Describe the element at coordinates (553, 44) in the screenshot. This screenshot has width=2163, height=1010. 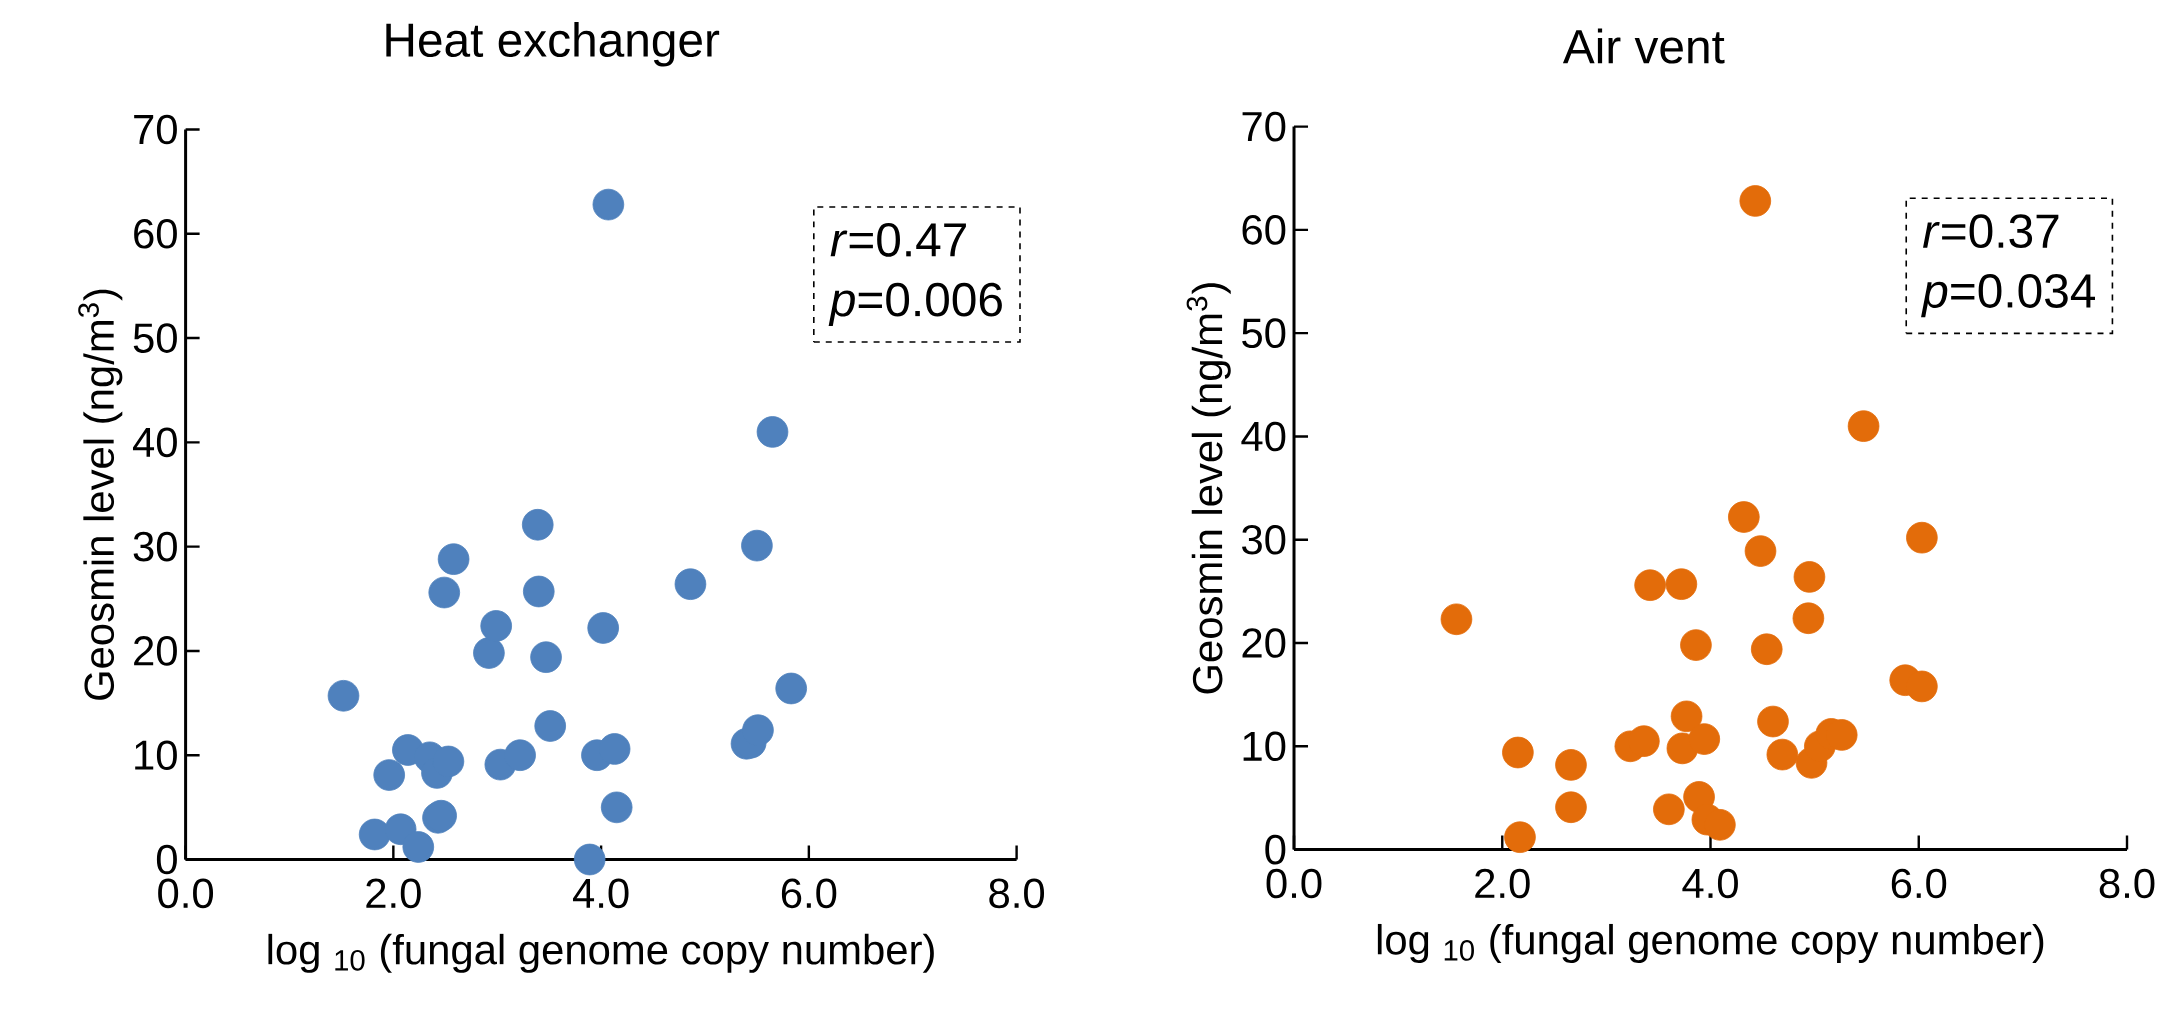
I see `chart-title: Heat exchanger` at that location.